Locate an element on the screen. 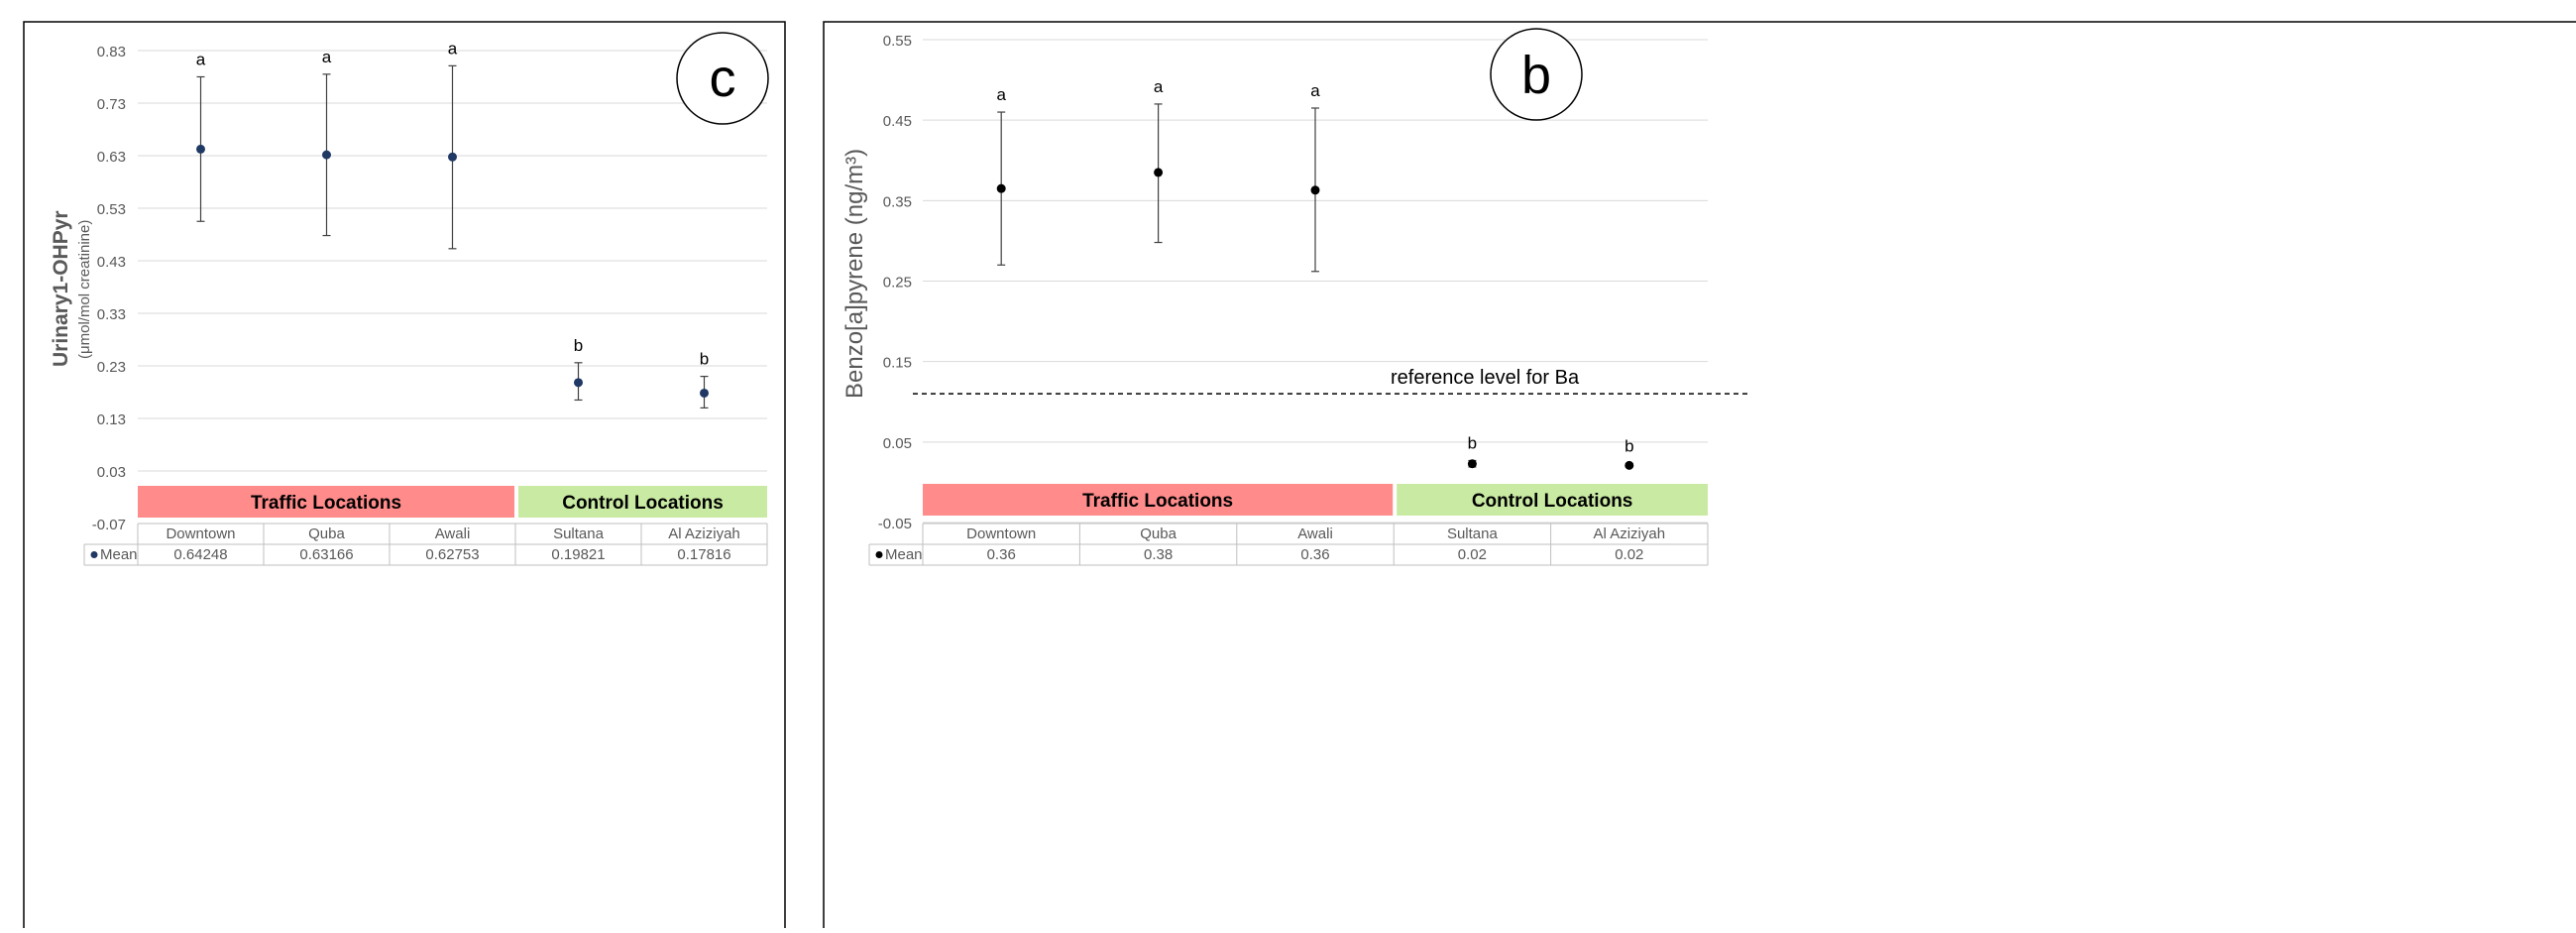  y-tick-label: 0.45 is located at coordinates (897, 122).